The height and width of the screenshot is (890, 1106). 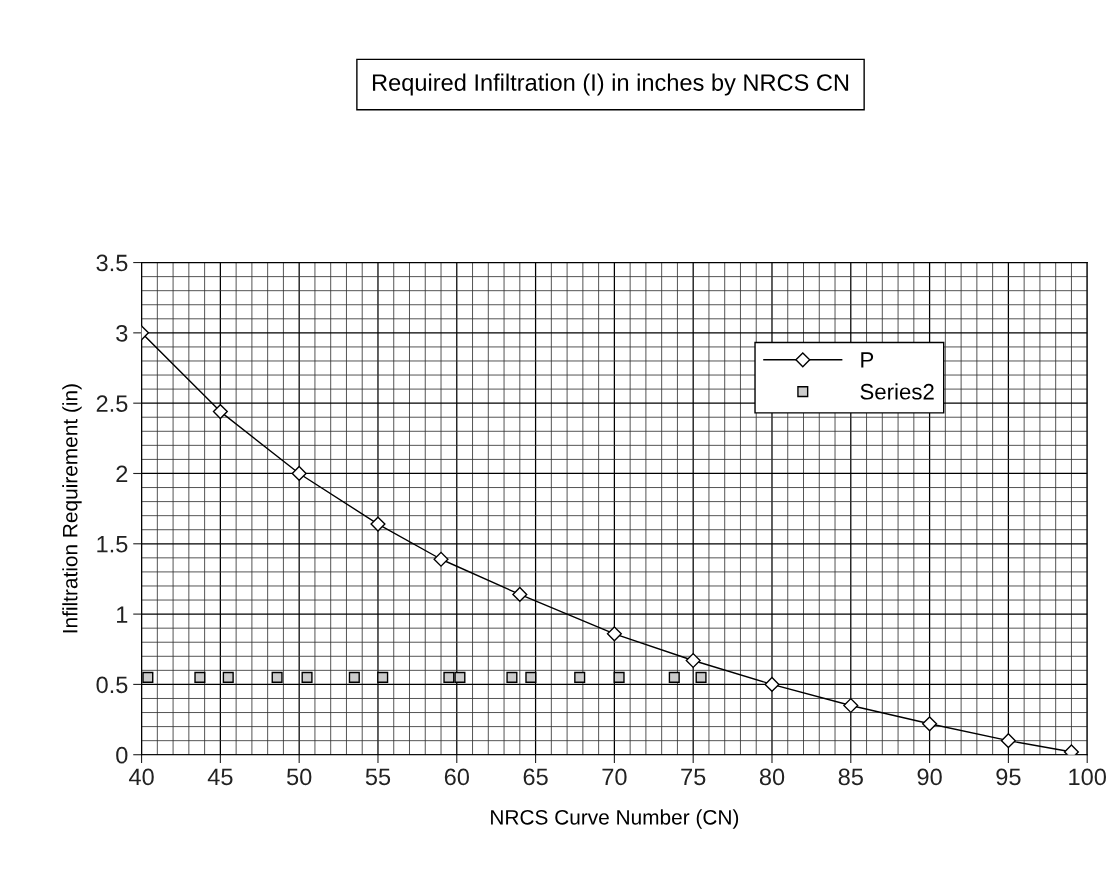 I want to click on y-tick-label: 2, so click(x=122, y=474).